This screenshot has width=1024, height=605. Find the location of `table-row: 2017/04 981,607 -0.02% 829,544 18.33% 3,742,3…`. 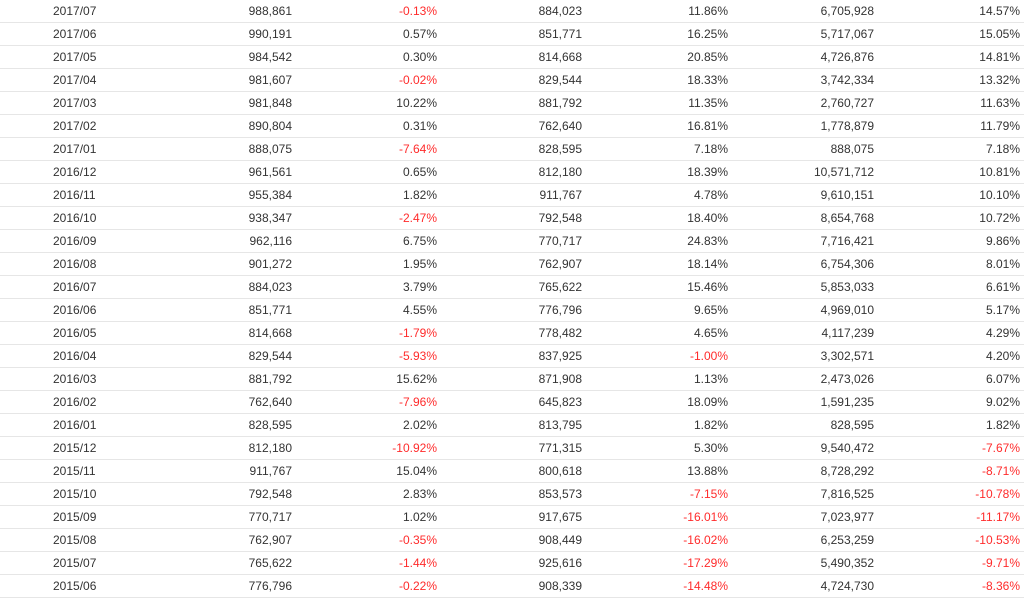

table-row: 2017/04 981,607 -0.02% 829,544 18.33% 3,742,3… is located at coordinates (512, 80).